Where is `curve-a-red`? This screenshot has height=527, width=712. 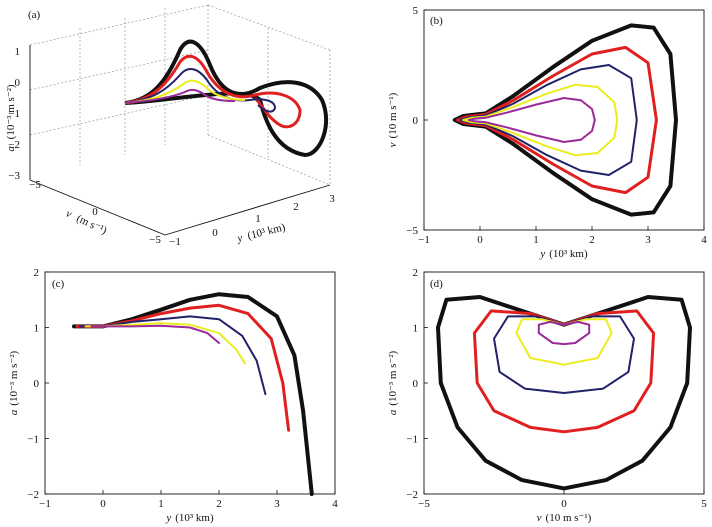
curve-a-red is located at coordinates (213, 91).